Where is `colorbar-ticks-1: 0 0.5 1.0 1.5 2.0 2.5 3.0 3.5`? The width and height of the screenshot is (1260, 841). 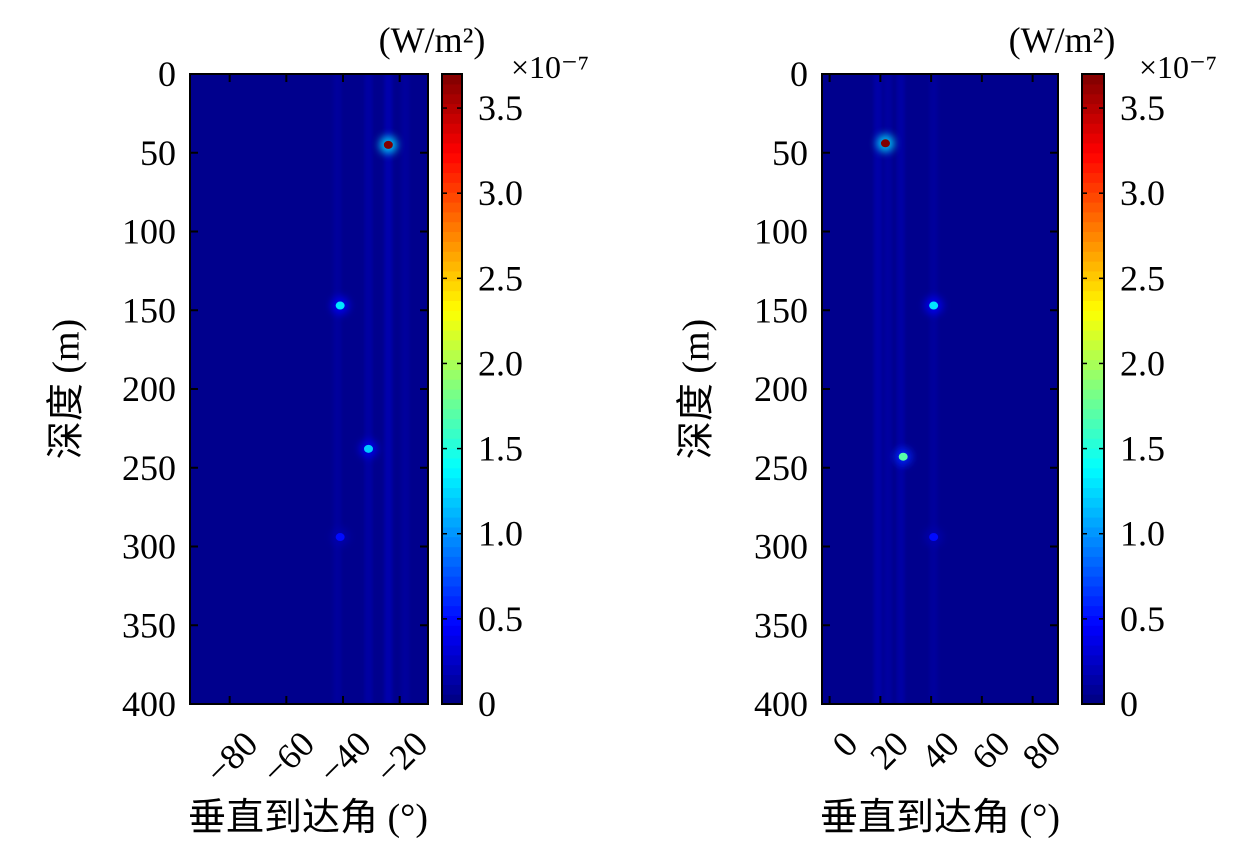
colorbar-ticks-1: 0 0.5 1.0 1.5 2.0 2.5 3.0 3.5 is located at coordinates (482, 406).